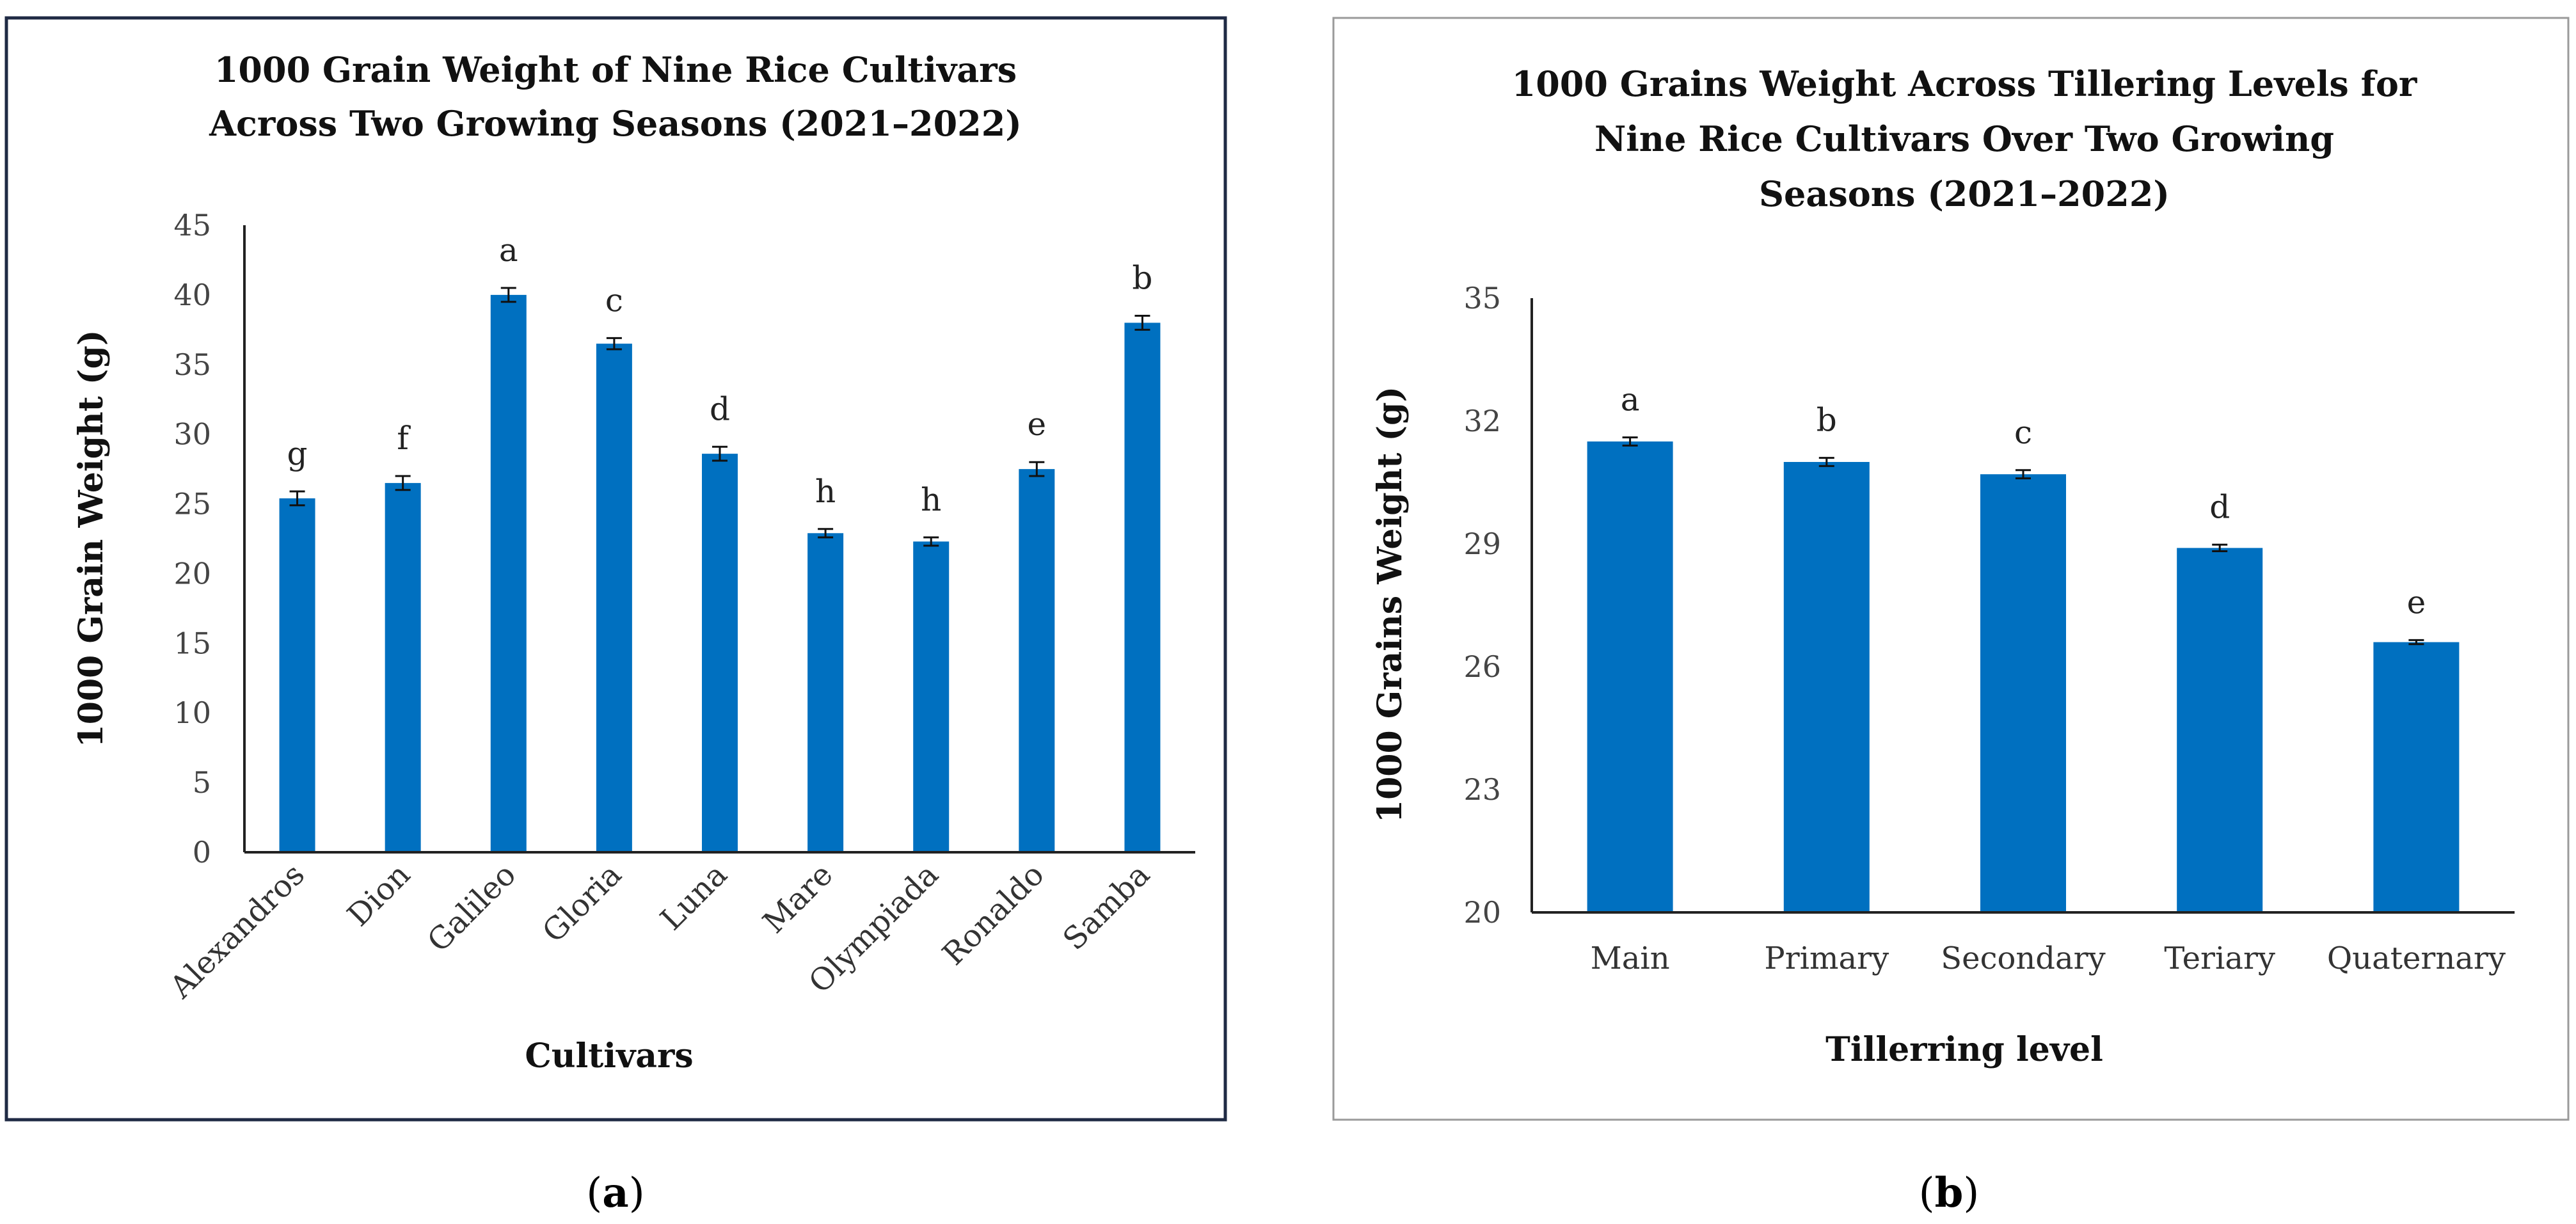 The height and width of the screenshot is (1224, 2576). I want to click on panel-a-y-tick-label: 40, so click(192, 295).